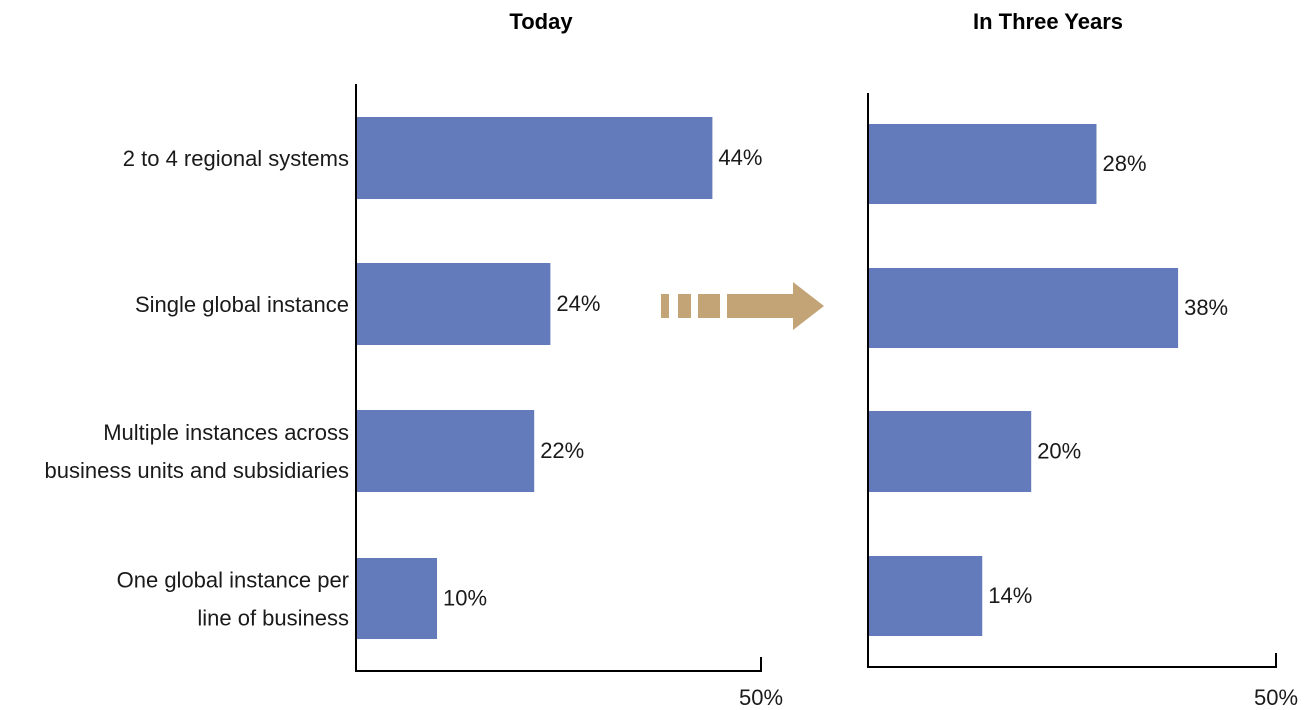 The width and height of the screenshot is (1308, 710). Describe the element at coordinates (242, 304) in the screenshot. I see `category-label: Single global instance` at that location.